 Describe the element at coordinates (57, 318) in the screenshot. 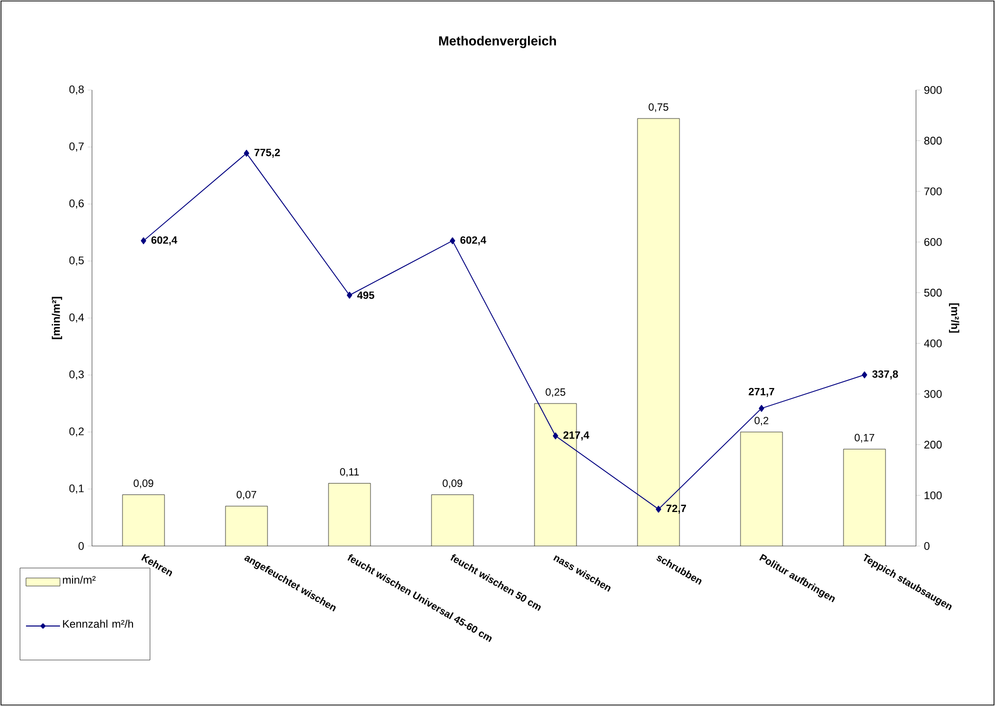

I see `y-axis-title: [min/m²]` at that location.